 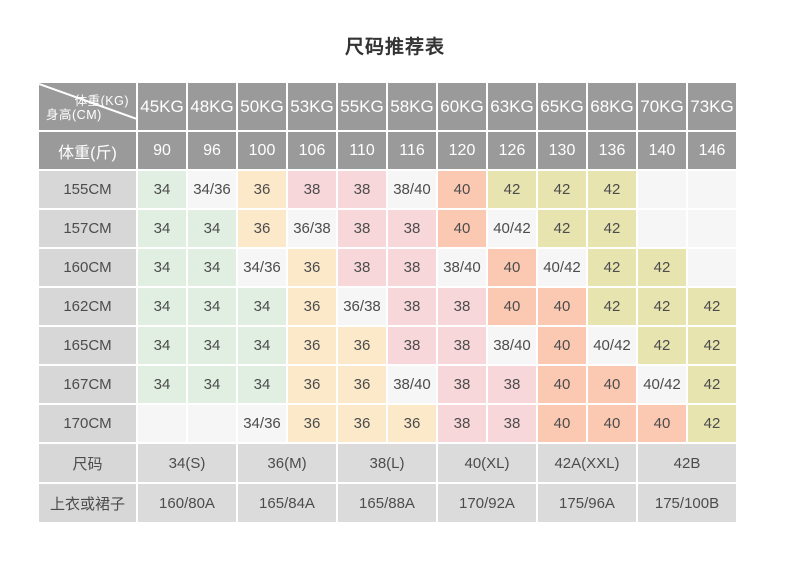 I want to click on weight-kg-cell: 60KG, so click(x=462, y=106).